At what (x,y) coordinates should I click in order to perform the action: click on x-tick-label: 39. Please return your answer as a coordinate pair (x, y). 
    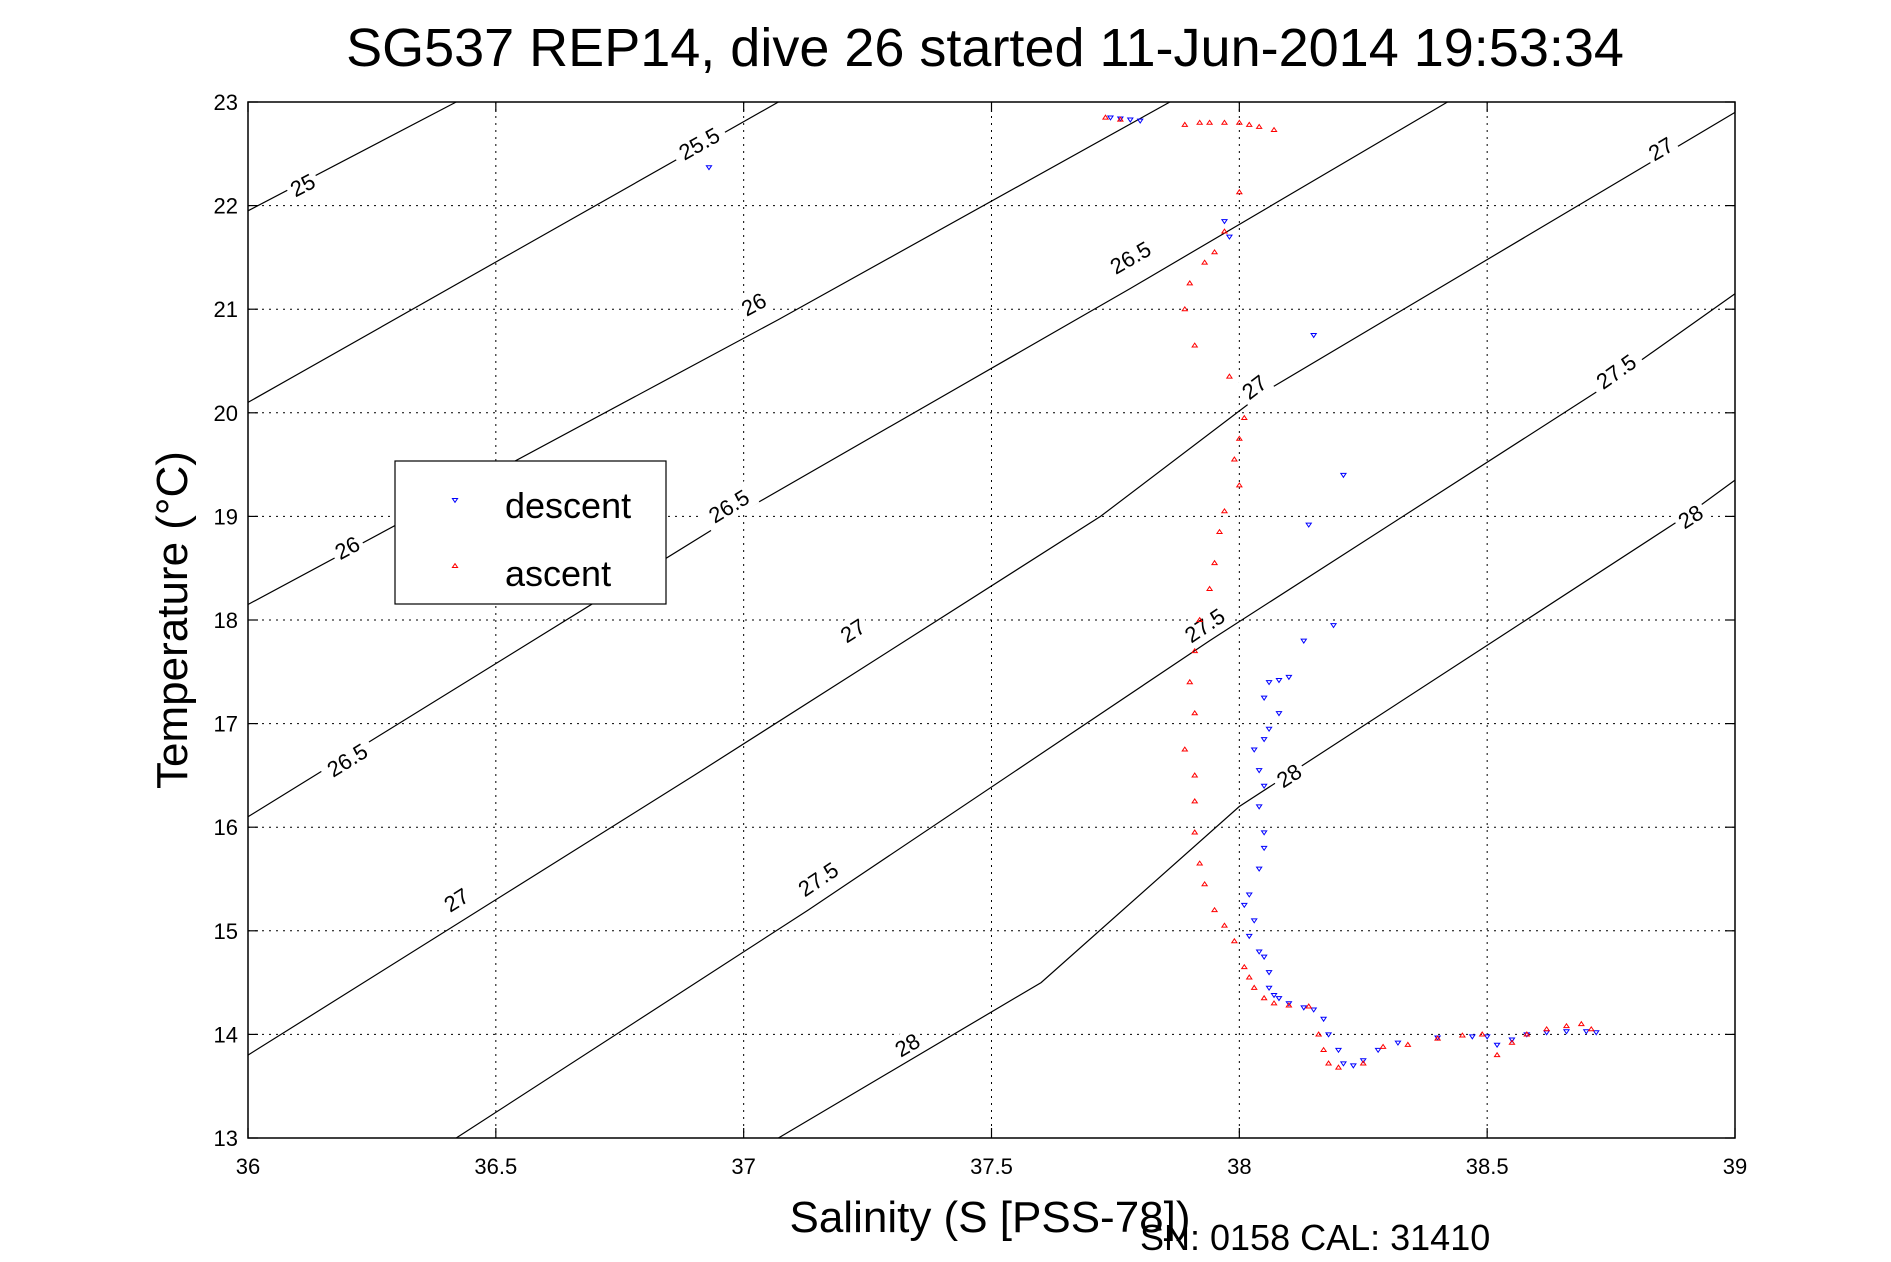
    Looking at the image, I should click on (1735, 1166).